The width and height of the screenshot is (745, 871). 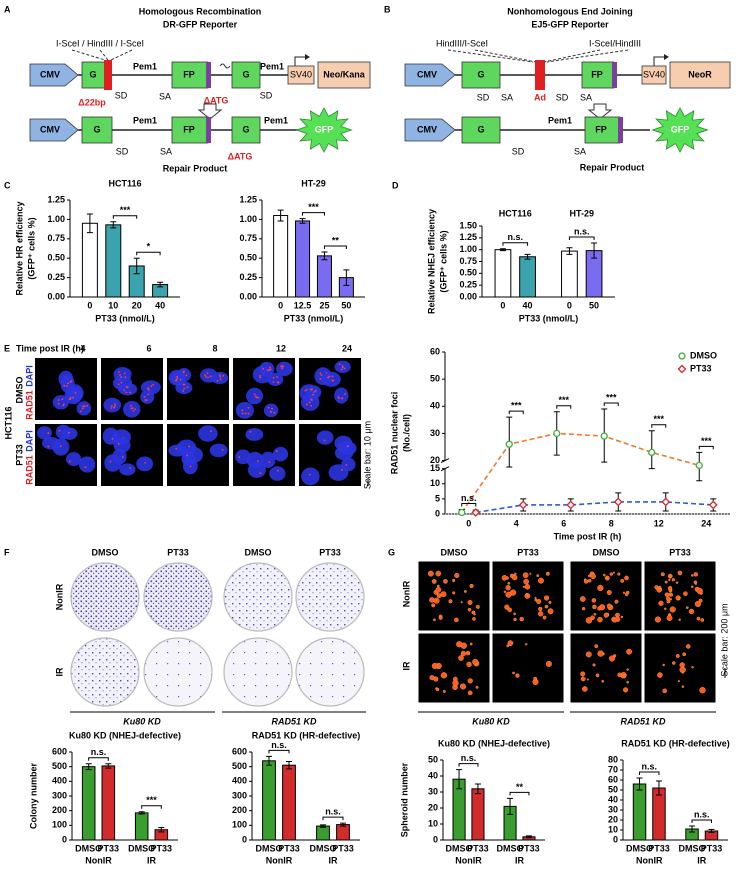 What do you see at coordinates (468, 261) in the screenshot?
I see `y-tick-label: 0.75` at bounding box center [468, 261].